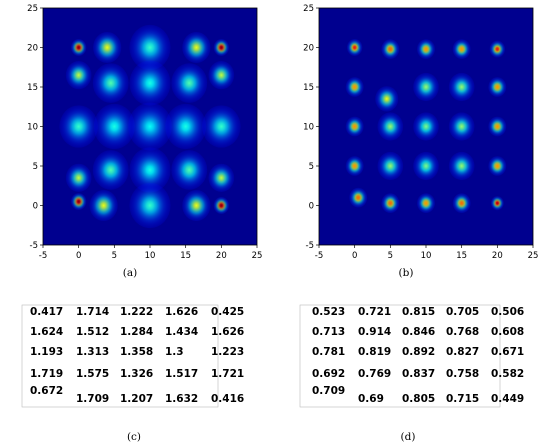  I want to click on table-cell: 0.449, so click(507, 399).